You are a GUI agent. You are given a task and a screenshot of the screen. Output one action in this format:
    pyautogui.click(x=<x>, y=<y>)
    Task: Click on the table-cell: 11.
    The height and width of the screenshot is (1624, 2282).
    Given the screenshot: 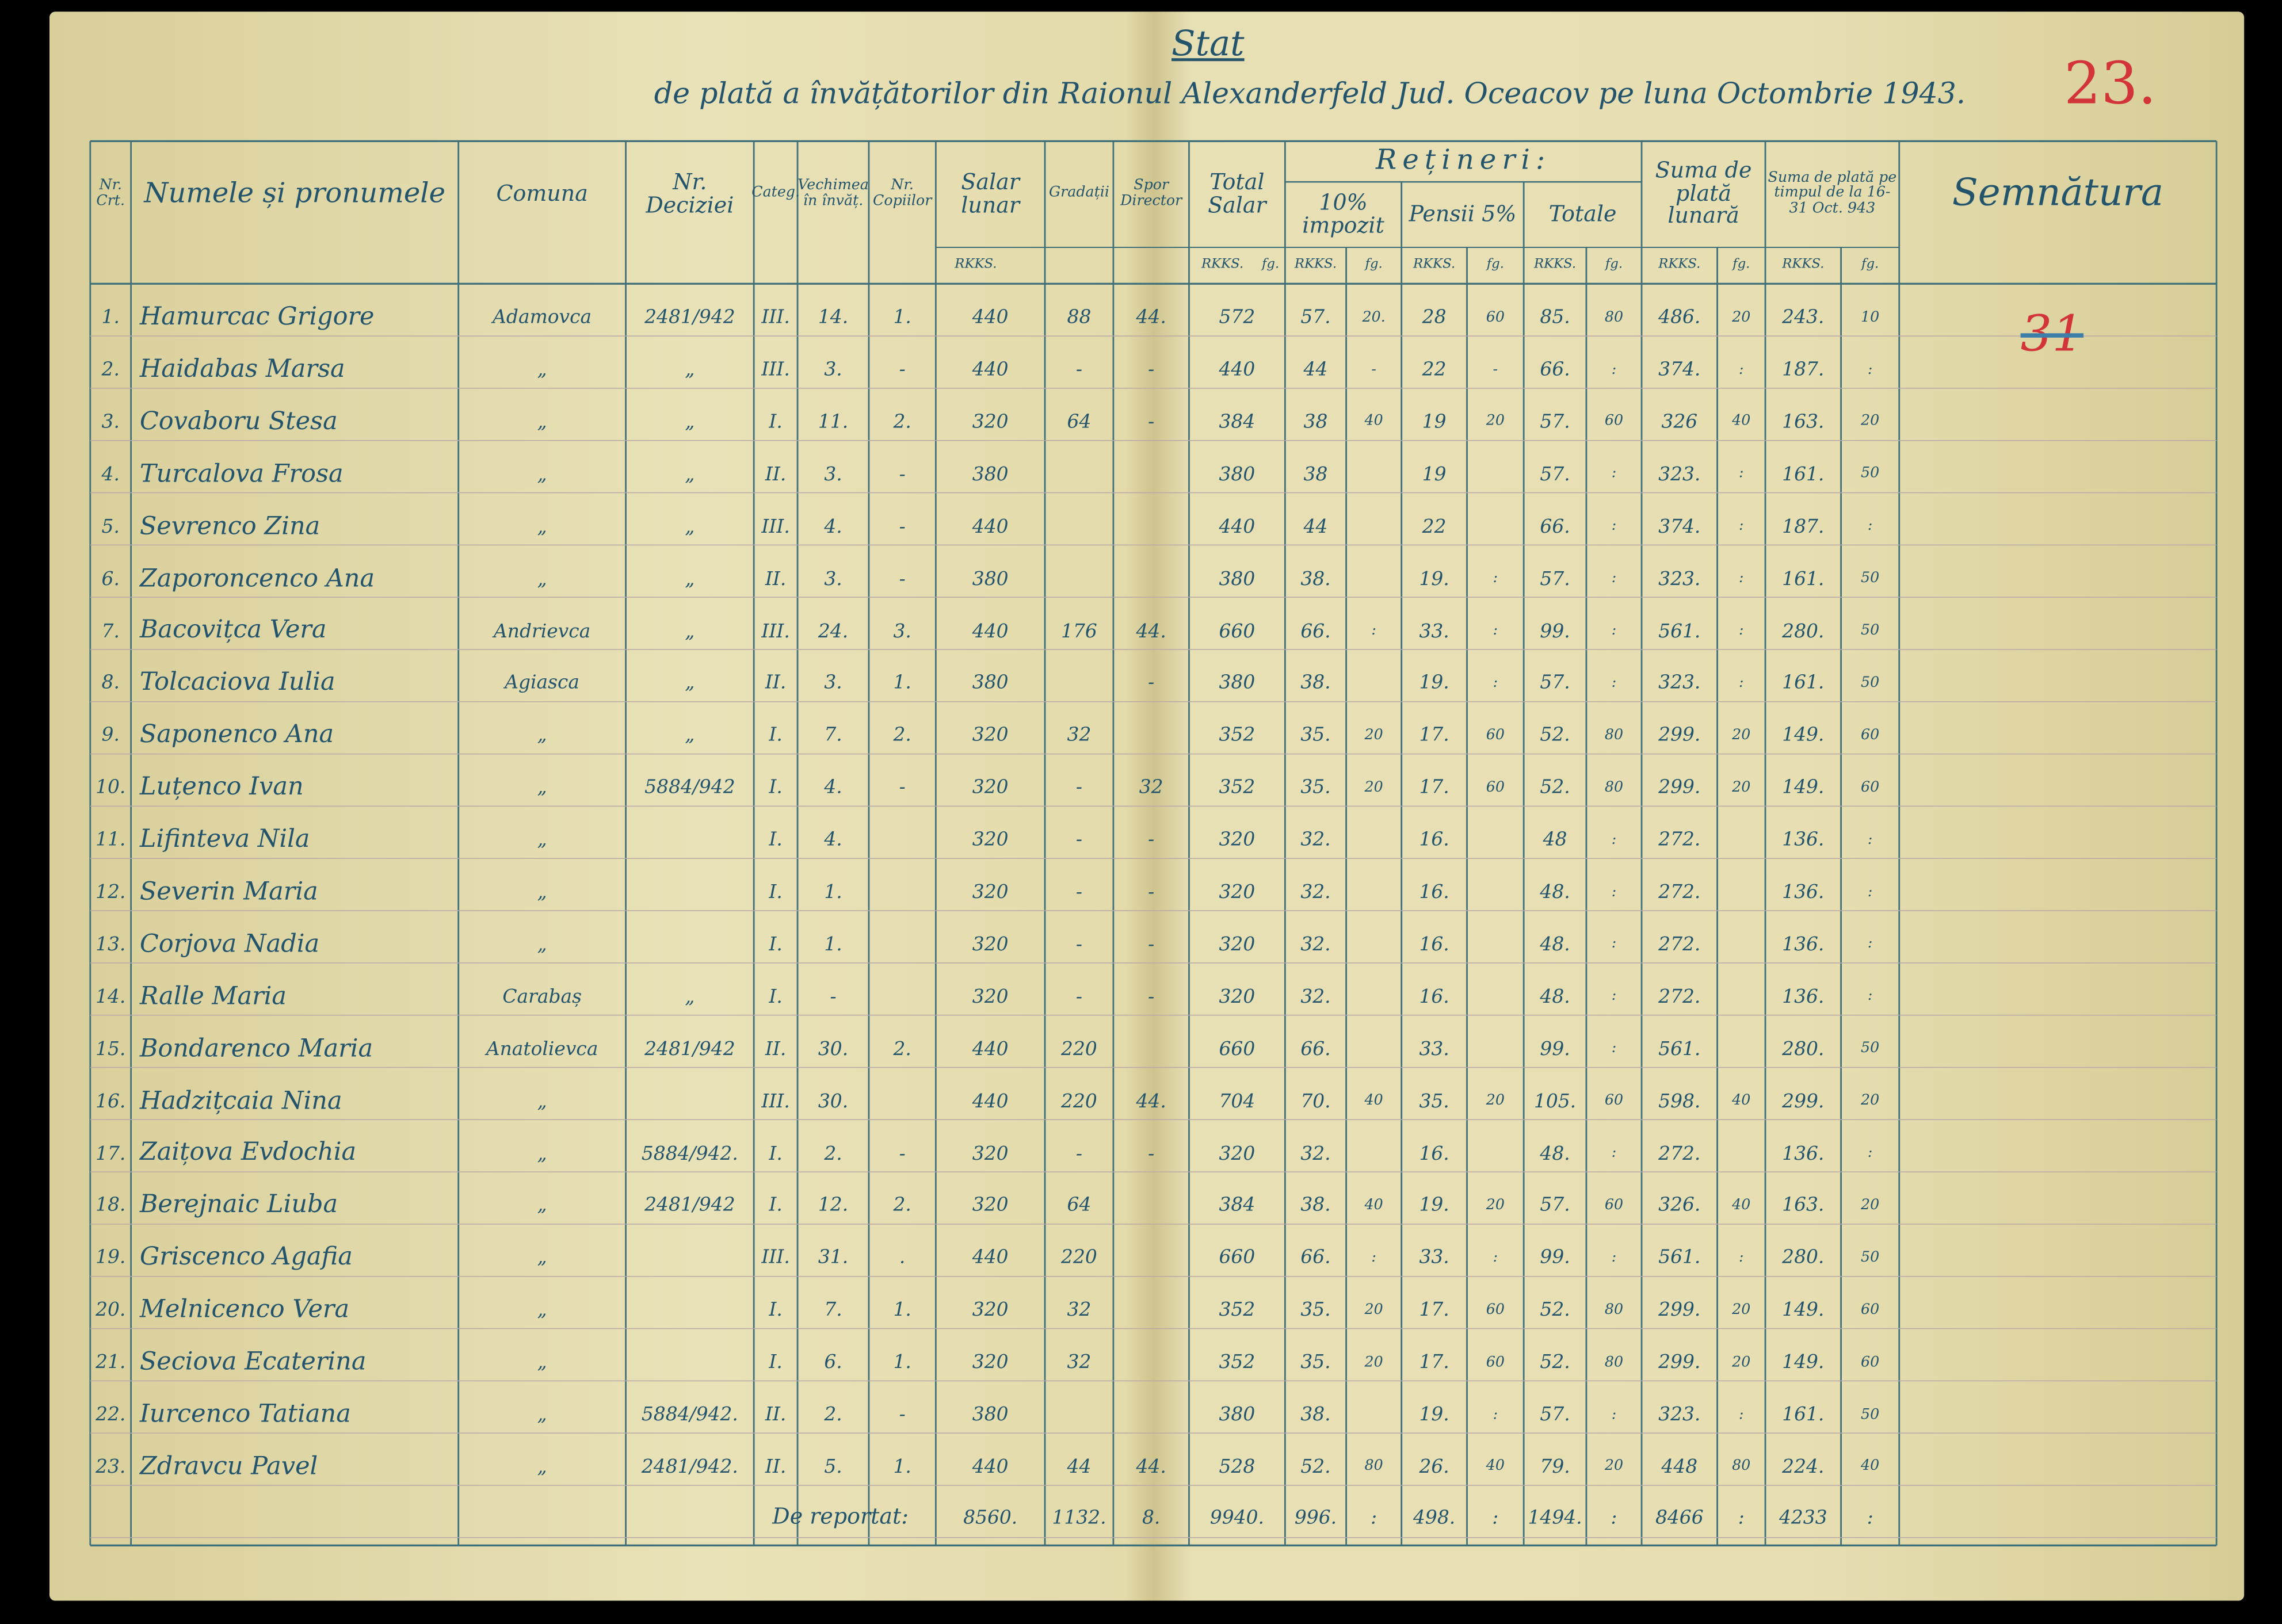 What is the action you would take?
    pyautogui.click(x=111, y=841)
    